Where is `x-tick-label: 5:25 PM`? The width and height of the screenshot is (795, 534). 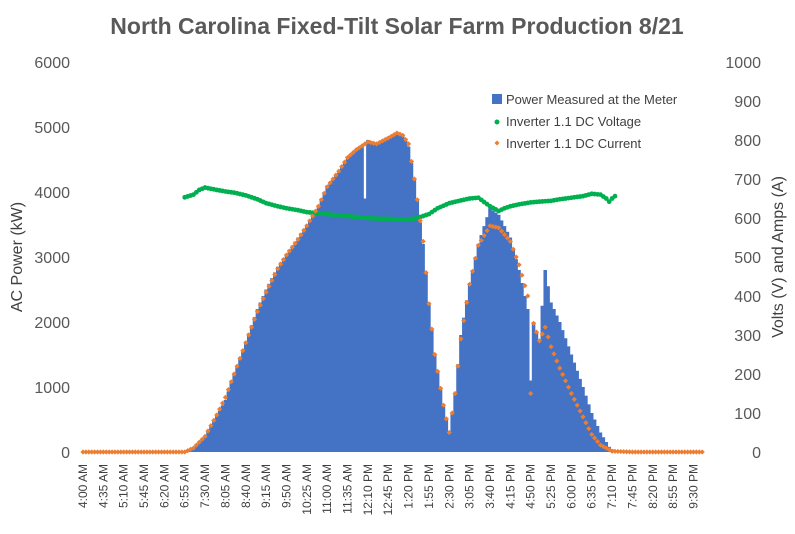
x-tick-label: 5:25 PM is located at coordinates (551, 486).